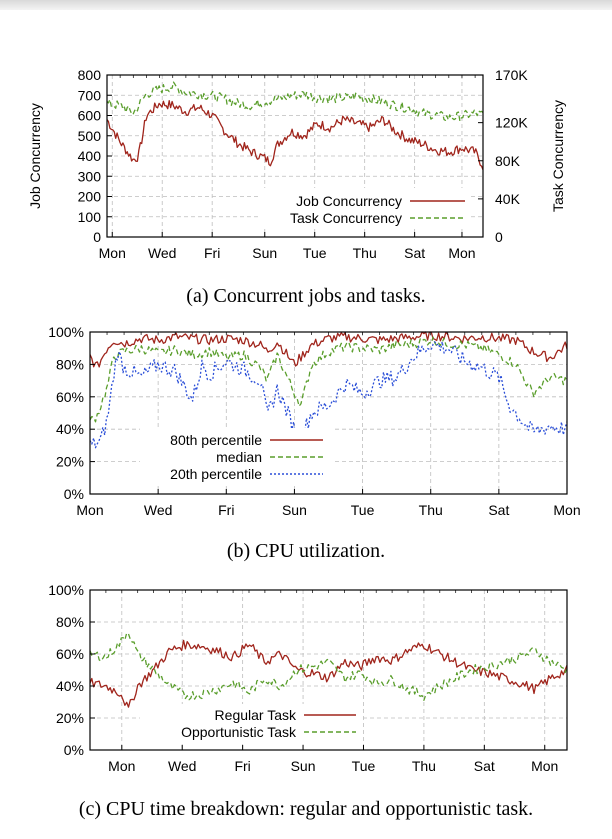 The width and height of the screenshot is (612, 839). Describe the element at coordinates (346, 218) in the screenshot. I see `panel-a-legend-label-1: Task Concurrency` at that location.